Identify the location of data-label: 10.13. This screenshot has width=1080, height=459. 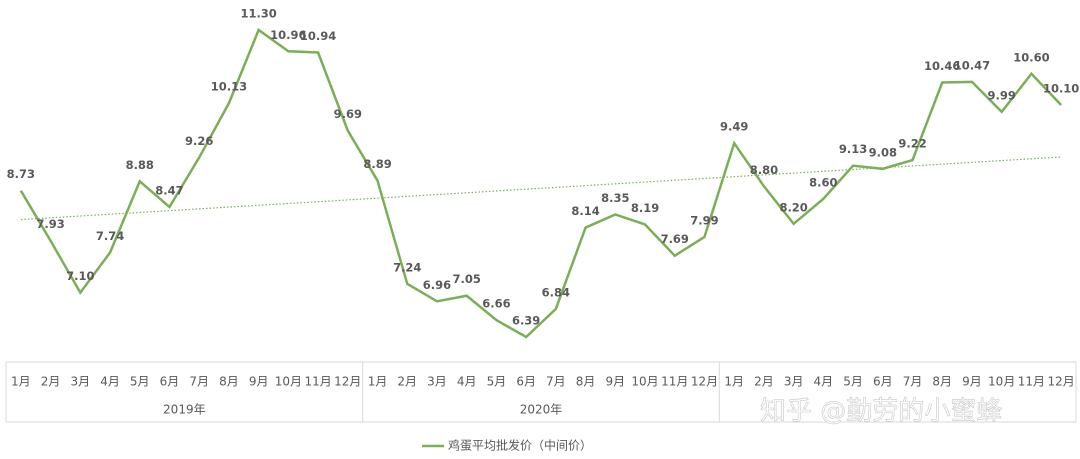
(229, 87).